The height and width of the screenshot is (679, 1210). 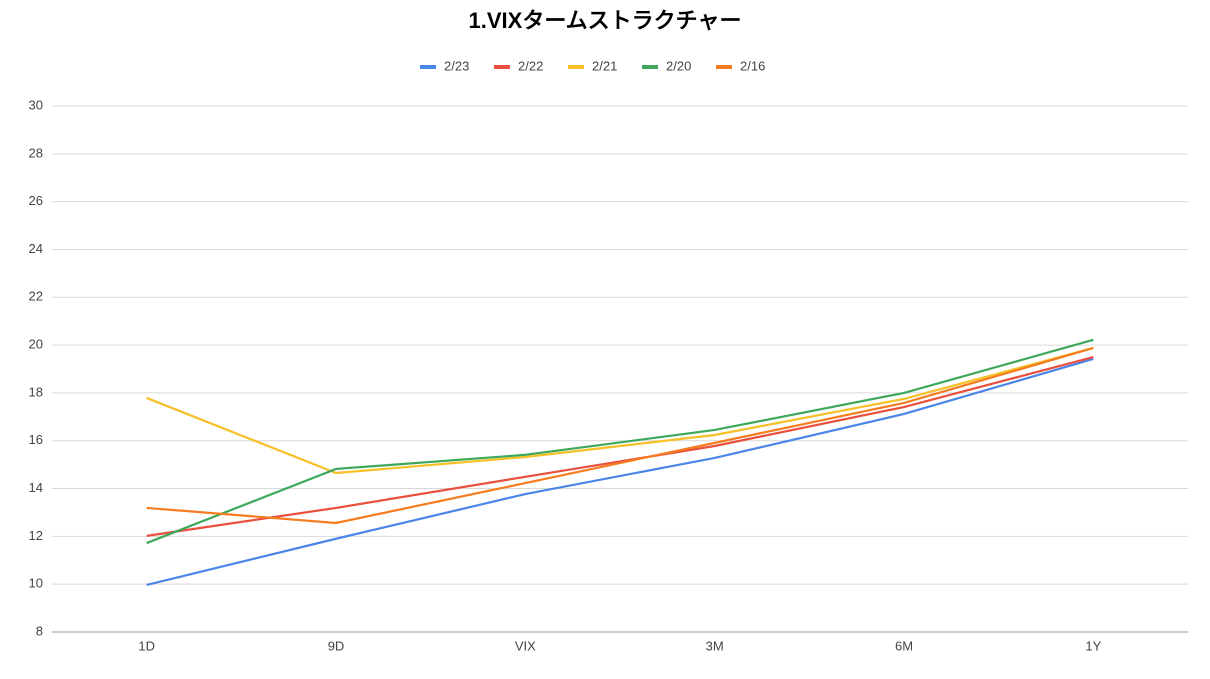 What do you see at coordinates (678, 65) in the screenshot?
I see `legend-label: 2/20` at bounding box center [678, 65].